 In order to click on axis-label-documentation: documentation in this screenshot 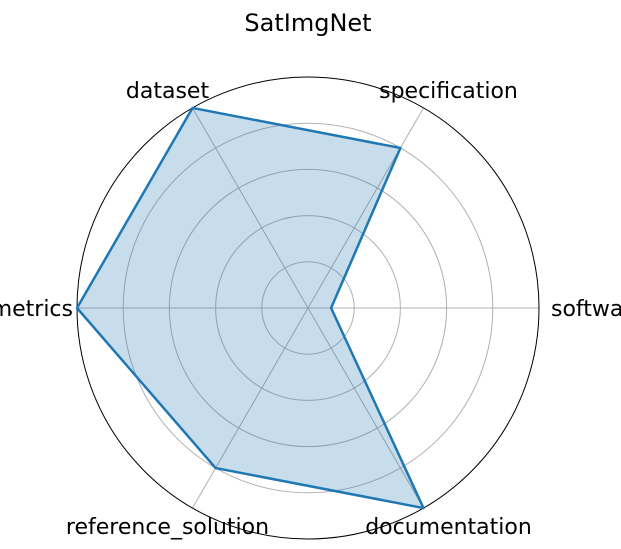, I will do `click(448, 527)`.